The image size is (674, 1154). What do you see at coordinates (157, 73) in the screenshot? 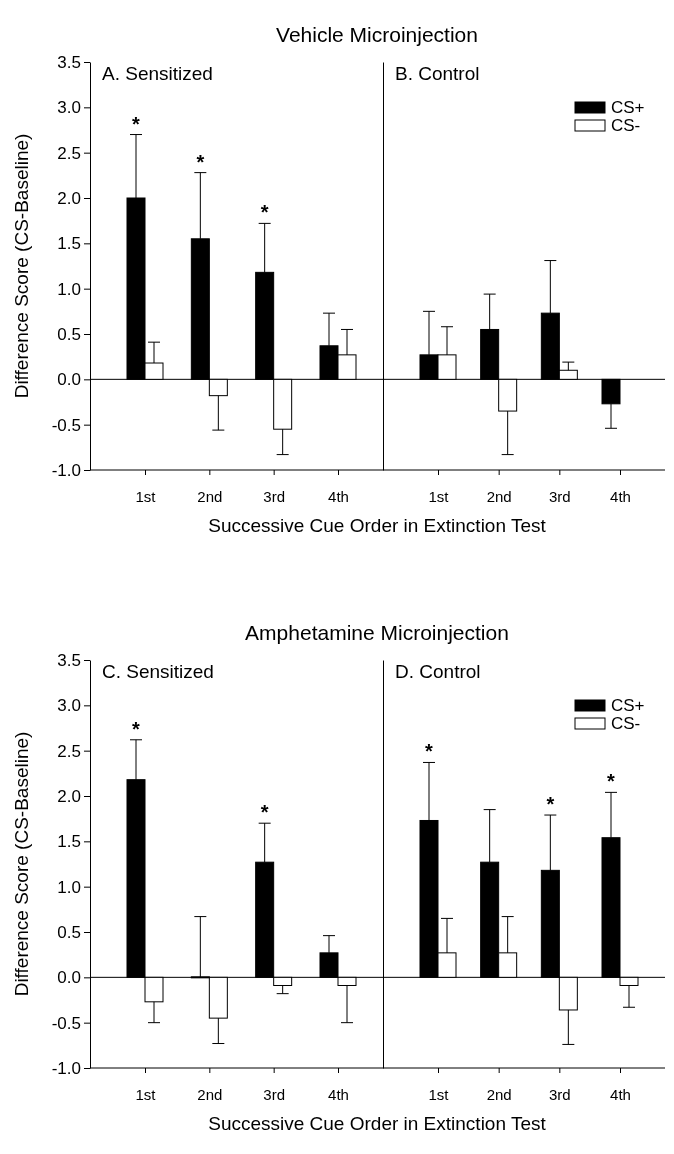
I see `chart-title: A. Sensitized` at bounding box center [157, 73].